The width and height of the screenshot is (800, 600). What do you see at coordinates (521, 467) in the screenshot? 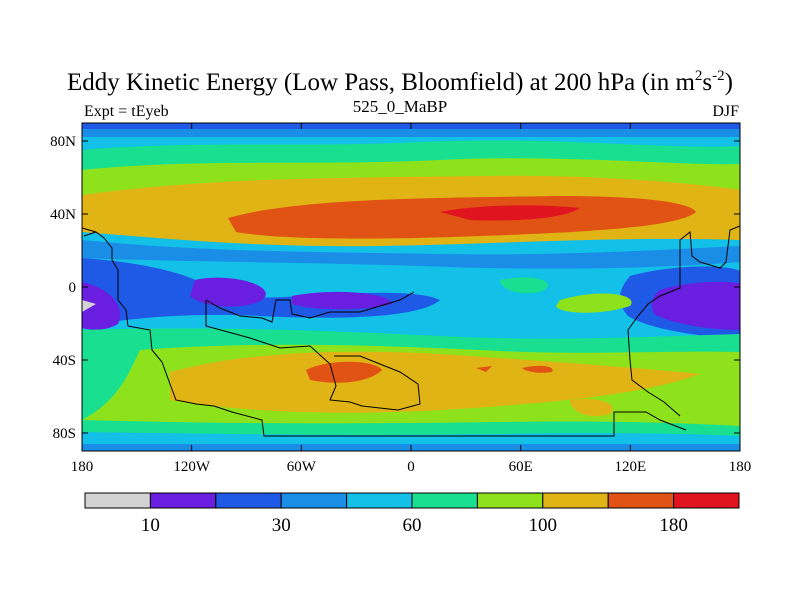
I see `lon-tick-label: 60E` at bounding box center [521, 467].